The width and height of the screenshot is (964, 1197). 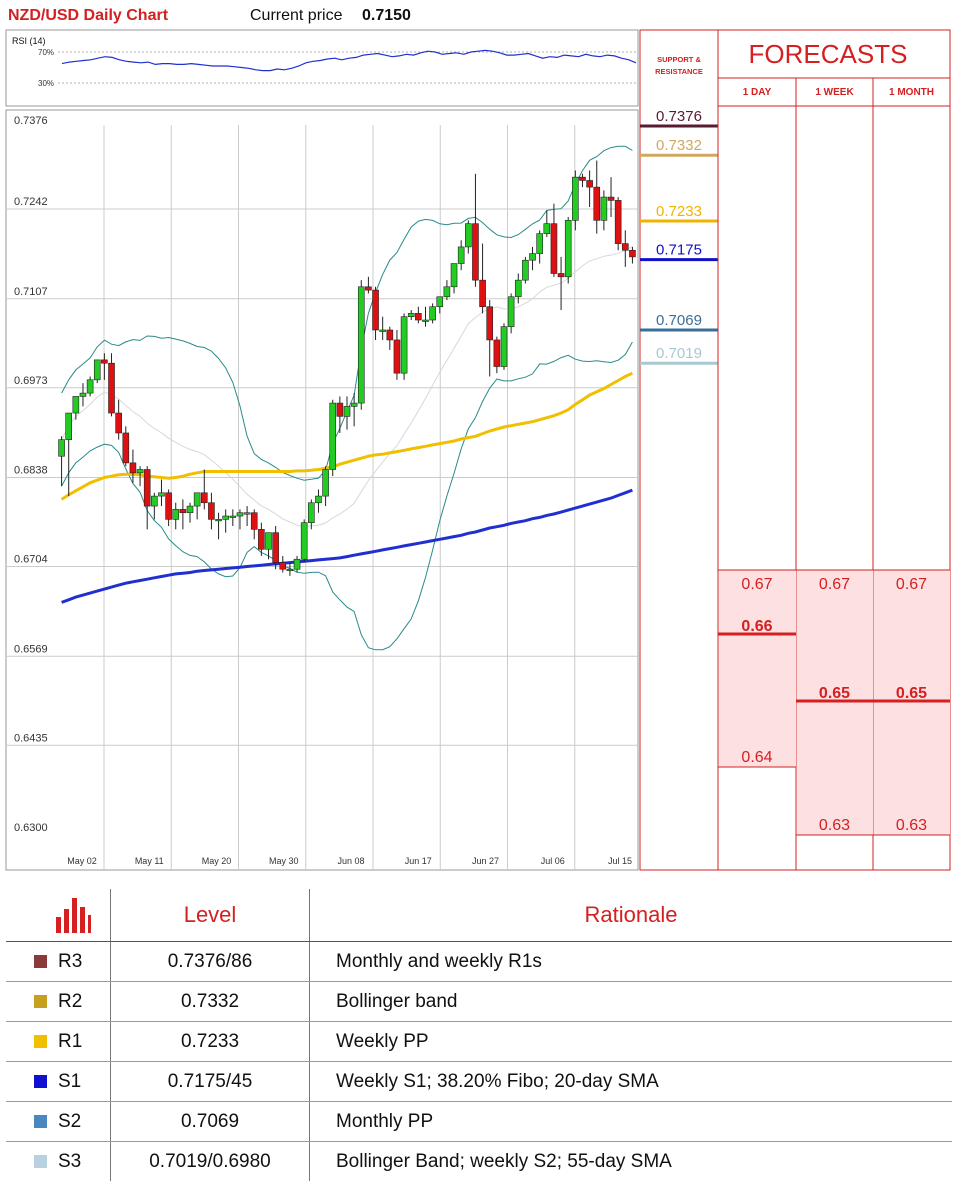 What do you see at coordinates (210, 1161) in the screenshot?
I see `level-value: 0.7019/0.6980` at bounding box center [210, 1161].